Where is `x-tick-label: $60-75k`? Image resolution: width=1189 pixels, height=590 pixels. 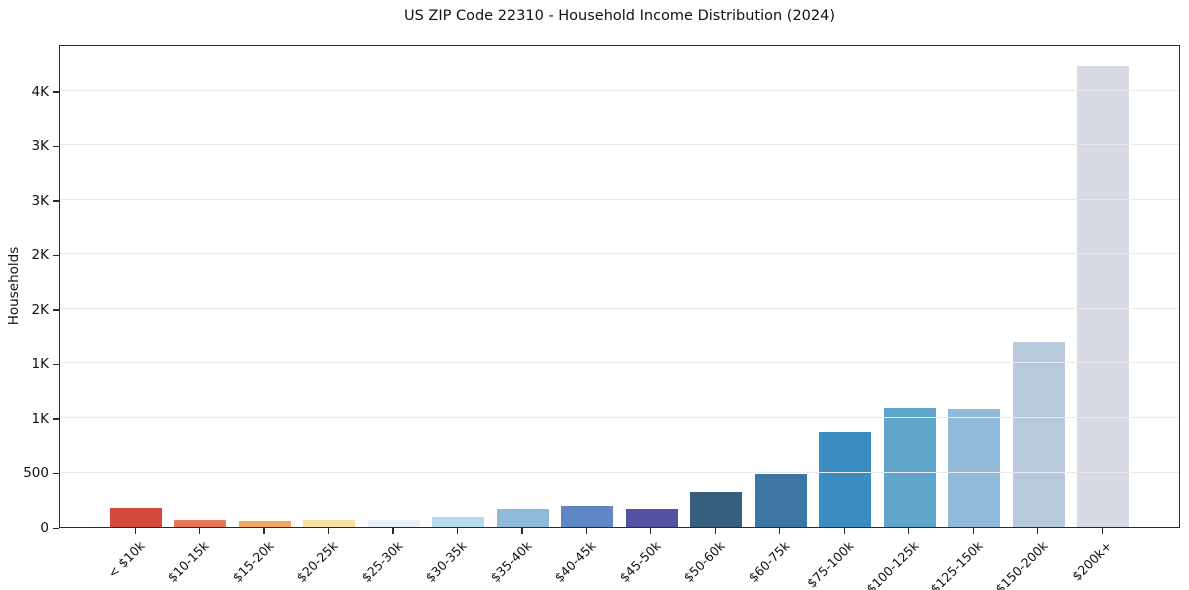 x-tick-label: $60-75k is located at coordinates (769, 562).